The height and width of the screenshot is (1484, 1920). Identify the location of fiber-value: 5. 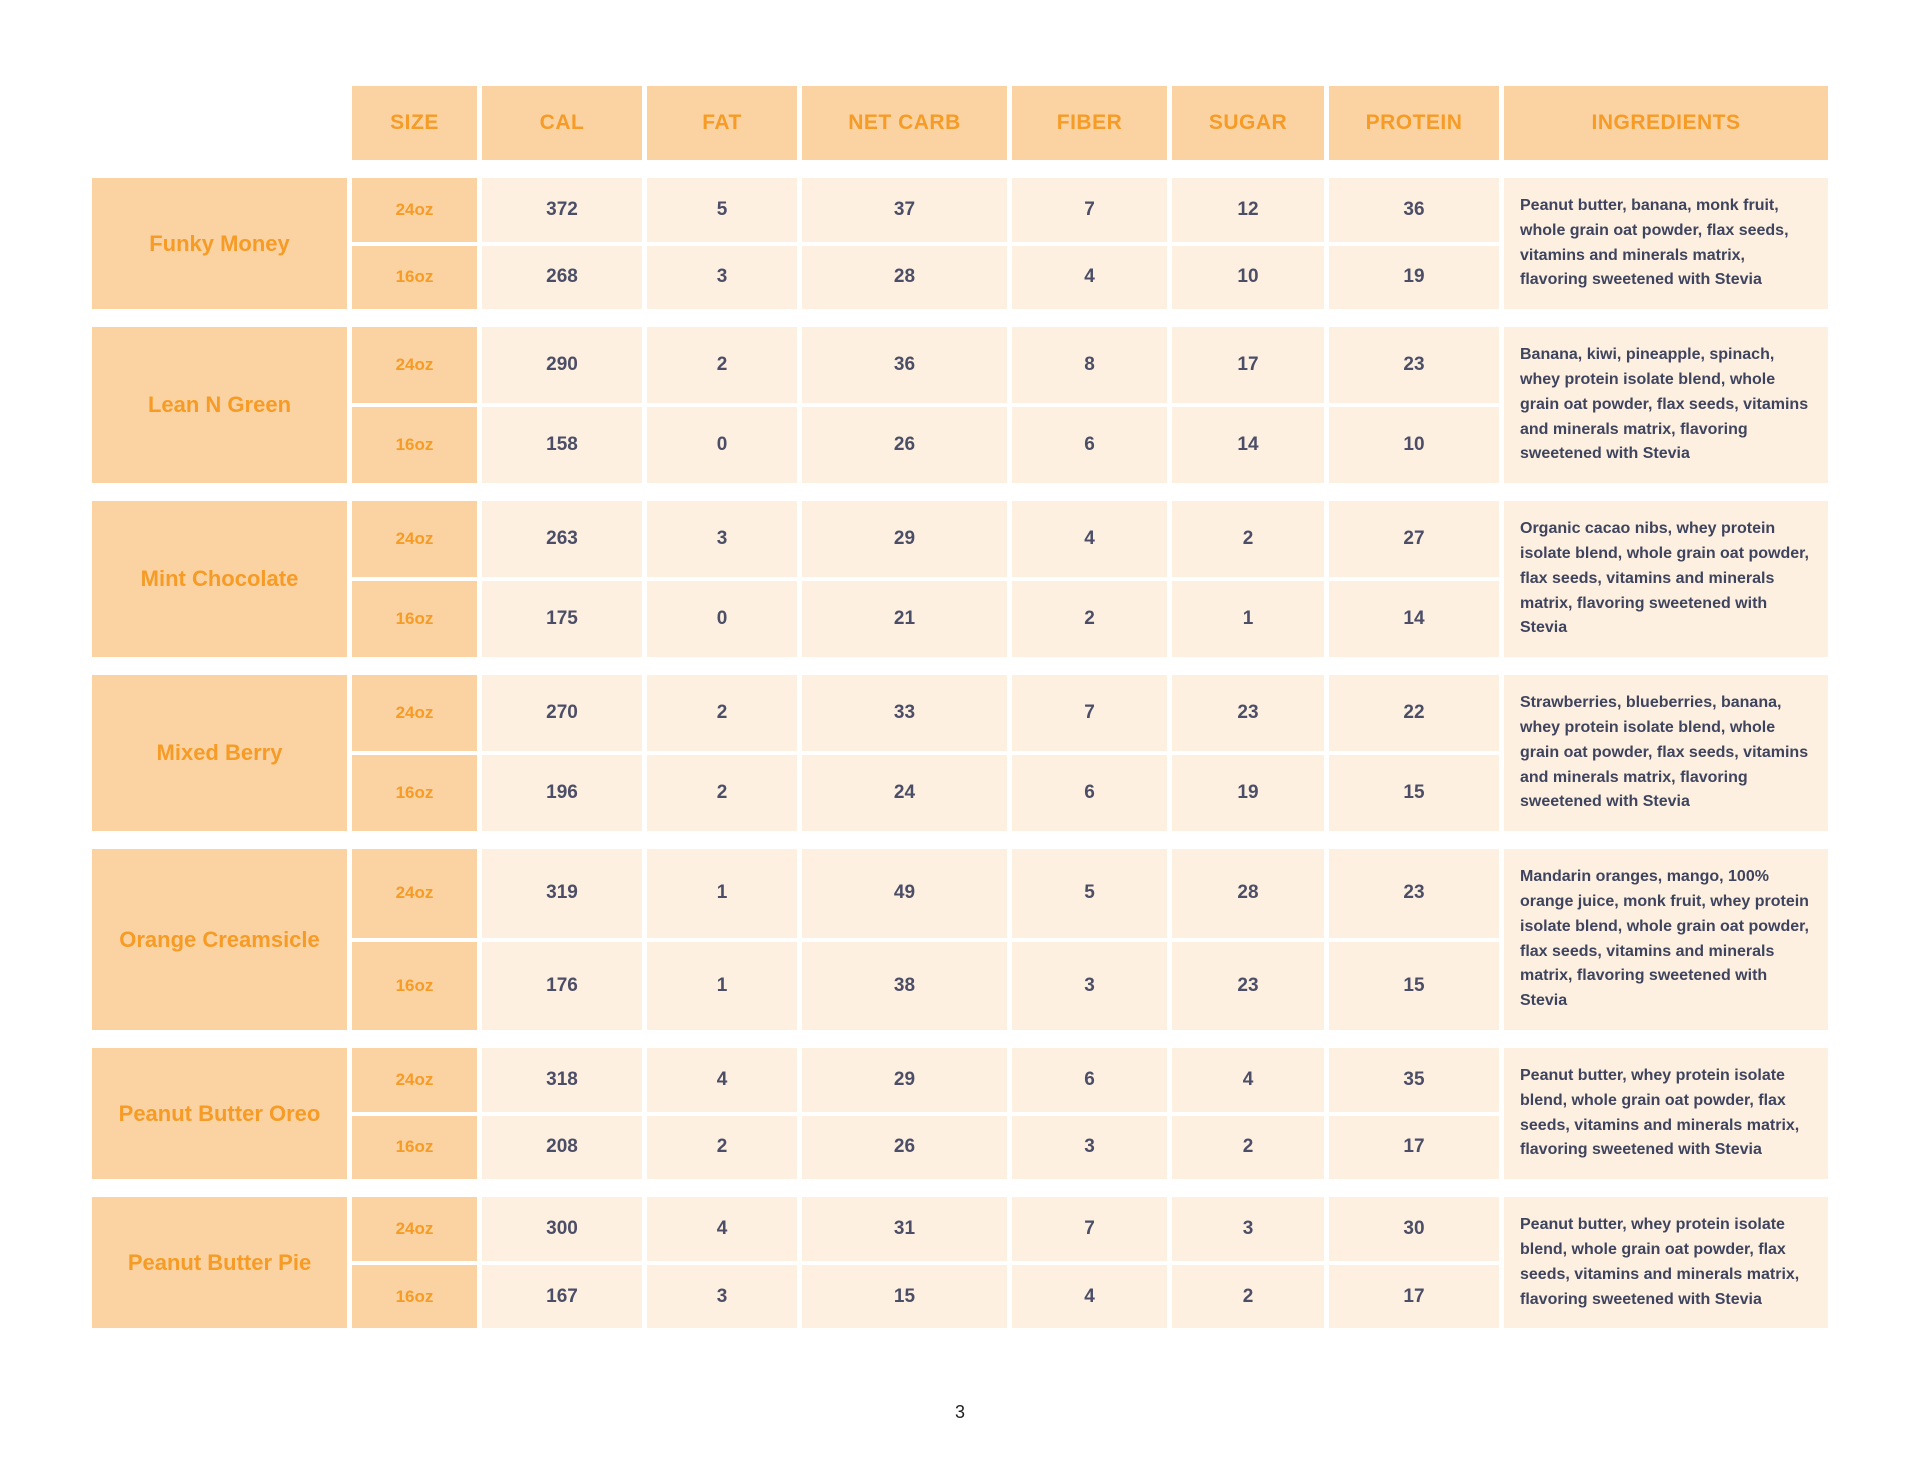
(1089, 893).